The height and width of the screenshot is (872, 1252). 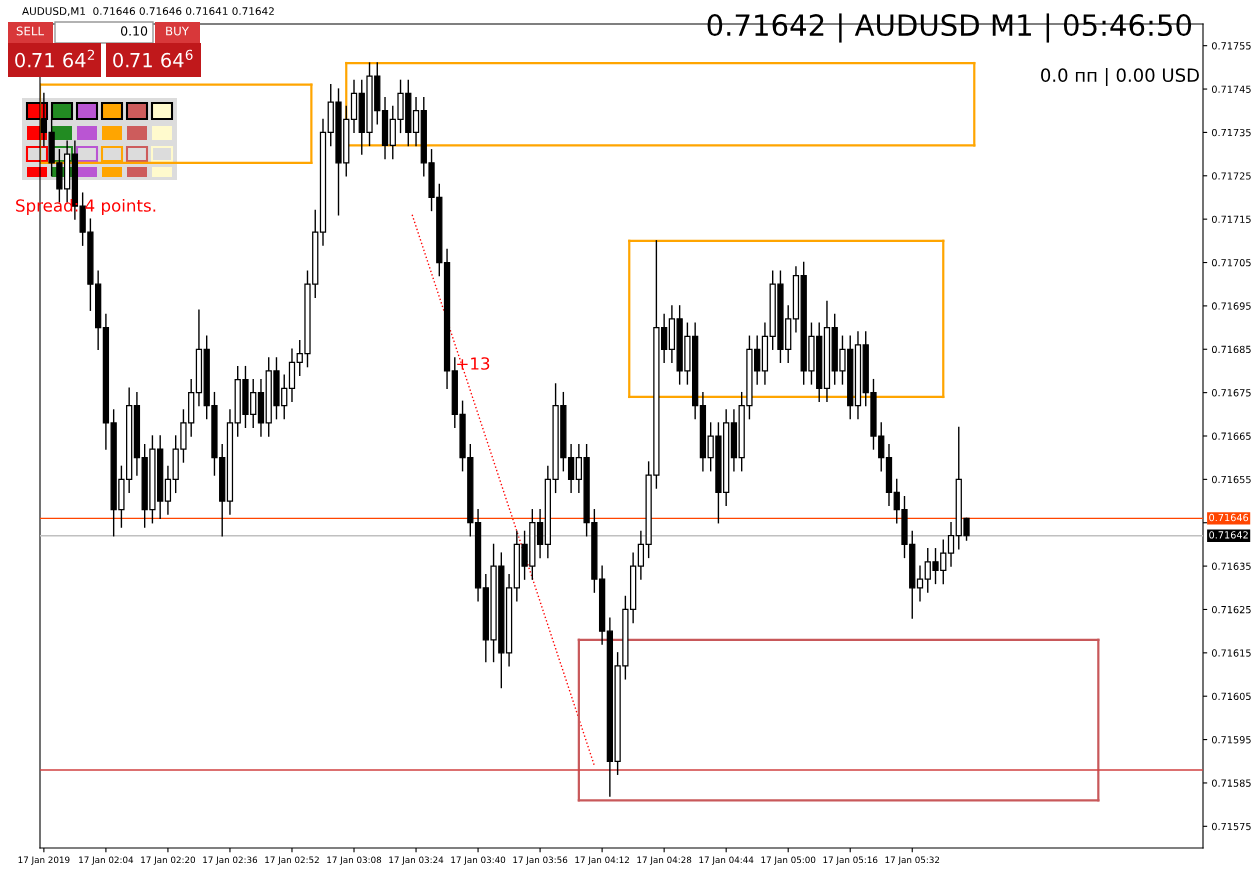 What do you see at coordinates (1231, 219) in the screenshot?
I see `y-tick-label: 0.71715` at bounding box center [1231, 219].